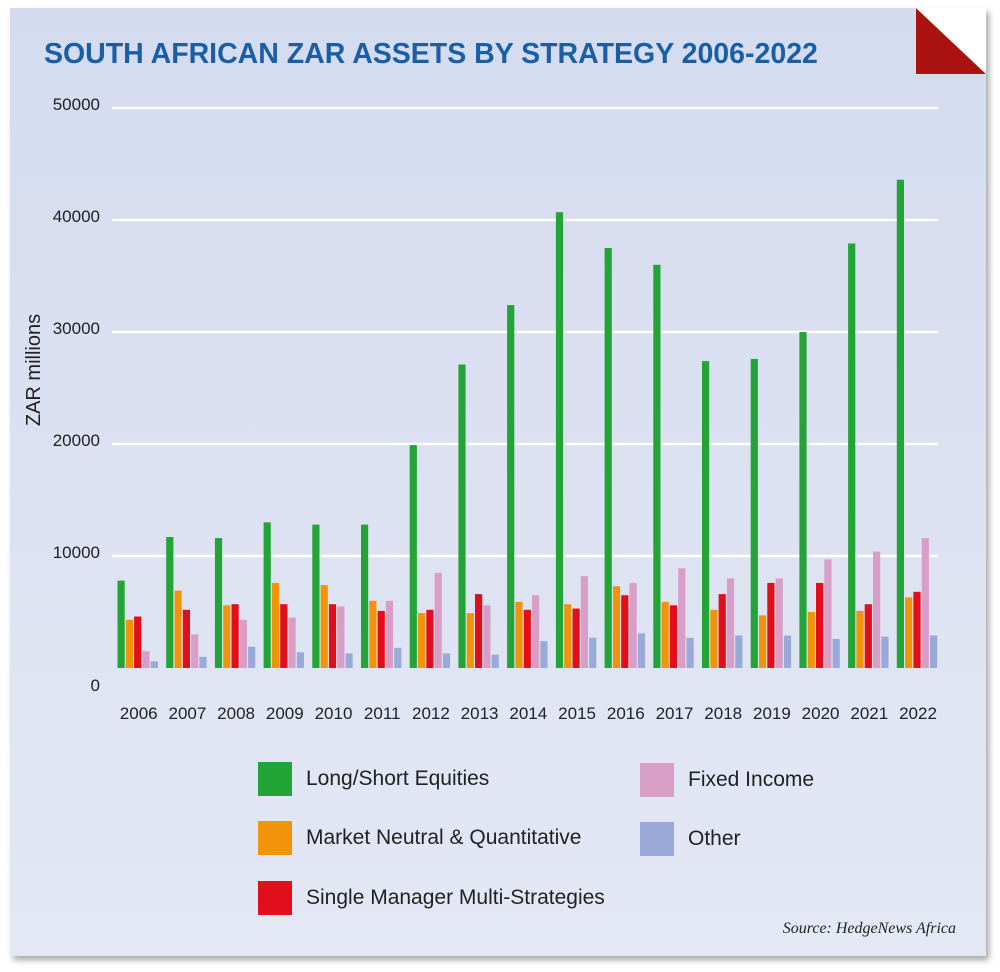 This screenshot has height=972, width=1000. I want to click on bar-long-short-equities-2006, so click(121, 624).